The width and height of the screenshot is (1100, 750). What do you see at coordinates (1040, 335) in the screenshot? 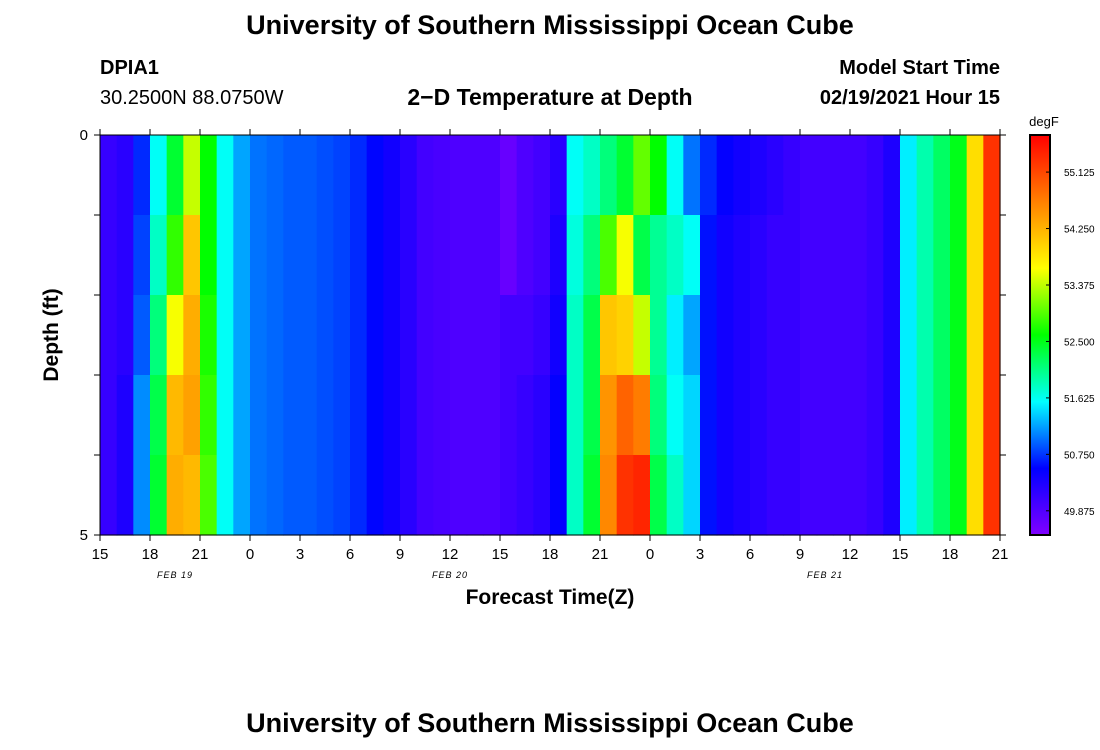
I see `colorbar-gradient` at bounding box center [1040, 335].